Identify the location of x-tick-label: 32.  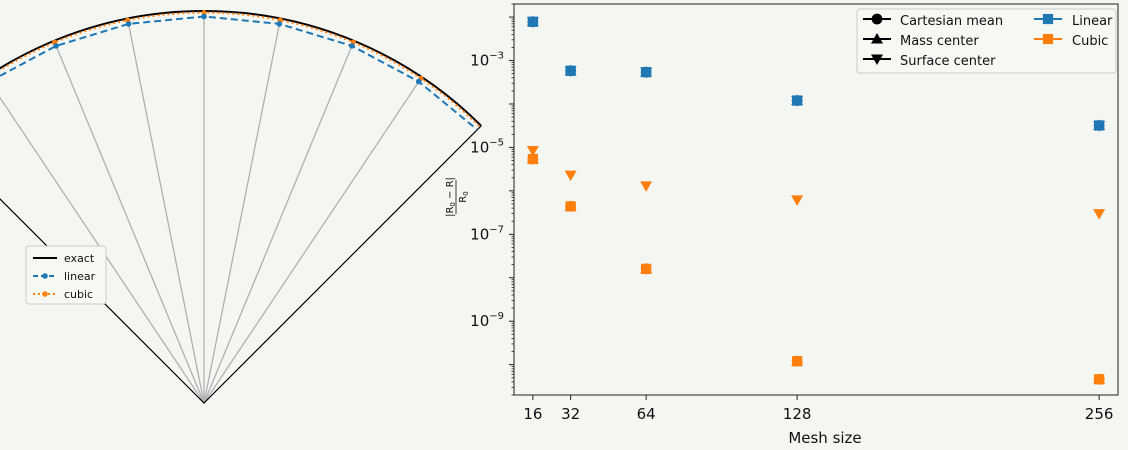
(570, 414).